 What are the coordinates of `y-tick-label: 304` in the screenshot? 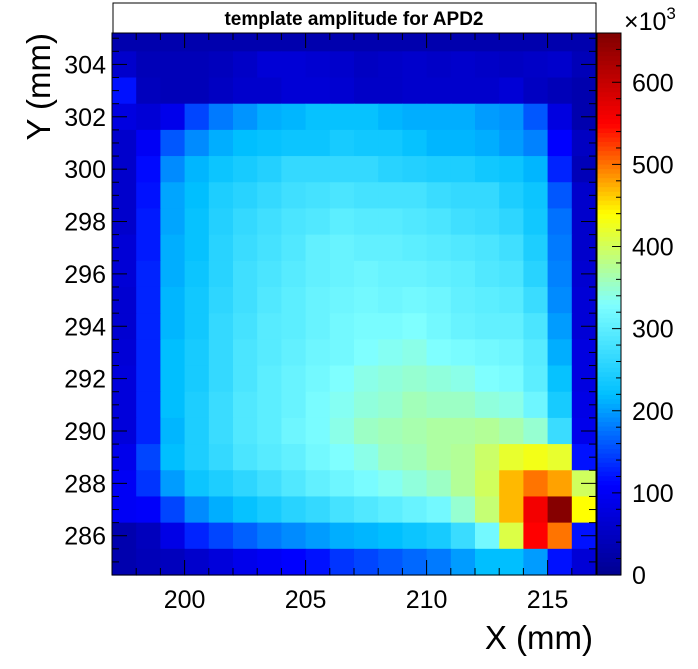 It's located at (85, 65).